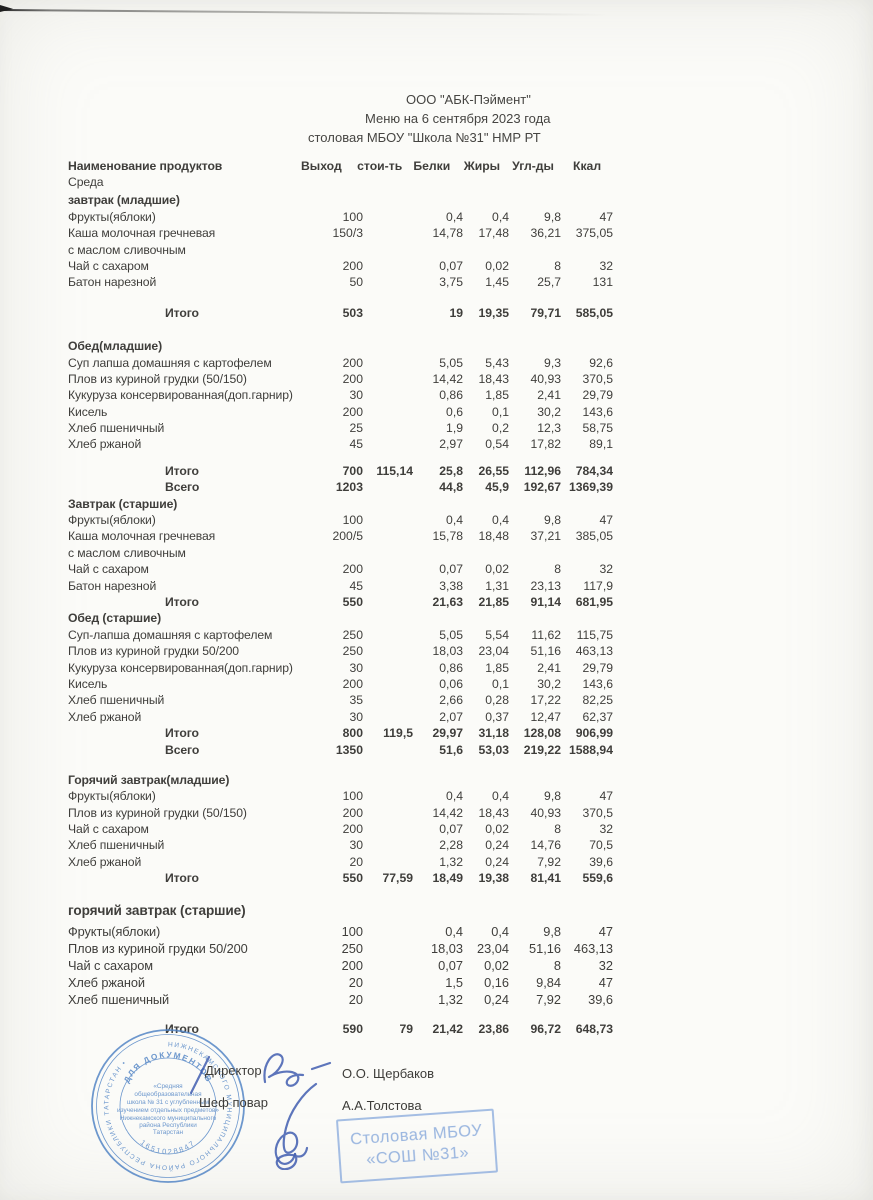 This screenshot has width=873, height=1200. I want to click on cell-zhiry: 5,54, so click(497, 634).